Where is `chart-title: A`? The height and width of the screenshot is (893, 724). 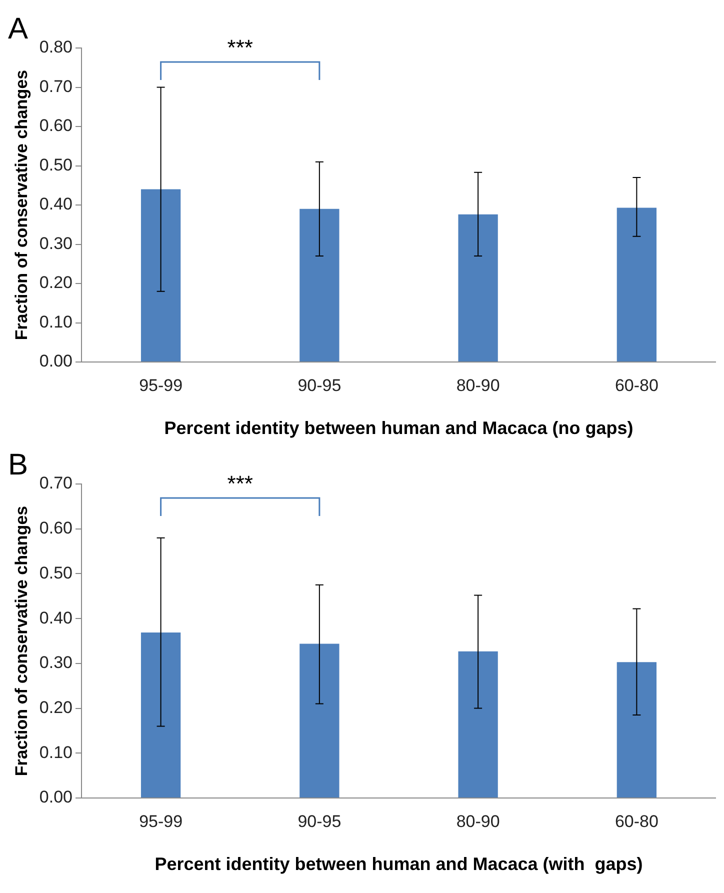 chart-title: A is located at coordinates (18, 29).